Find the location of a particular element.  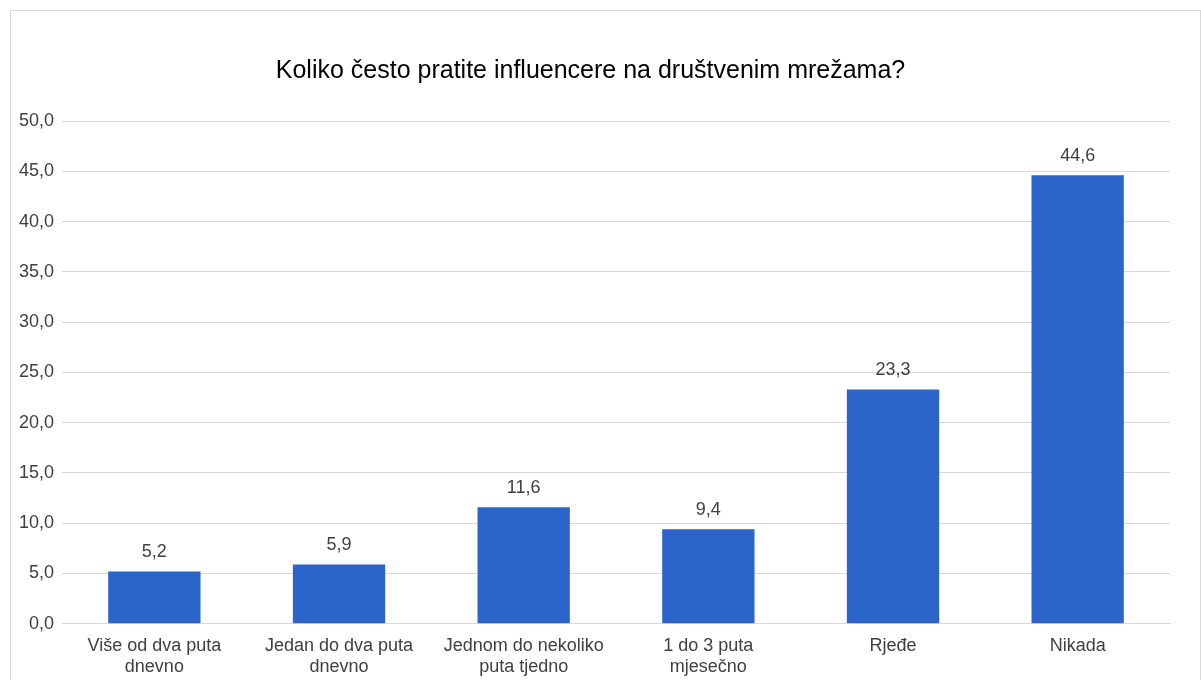

data-label: 5,9 is located at coordinates (339, 544).